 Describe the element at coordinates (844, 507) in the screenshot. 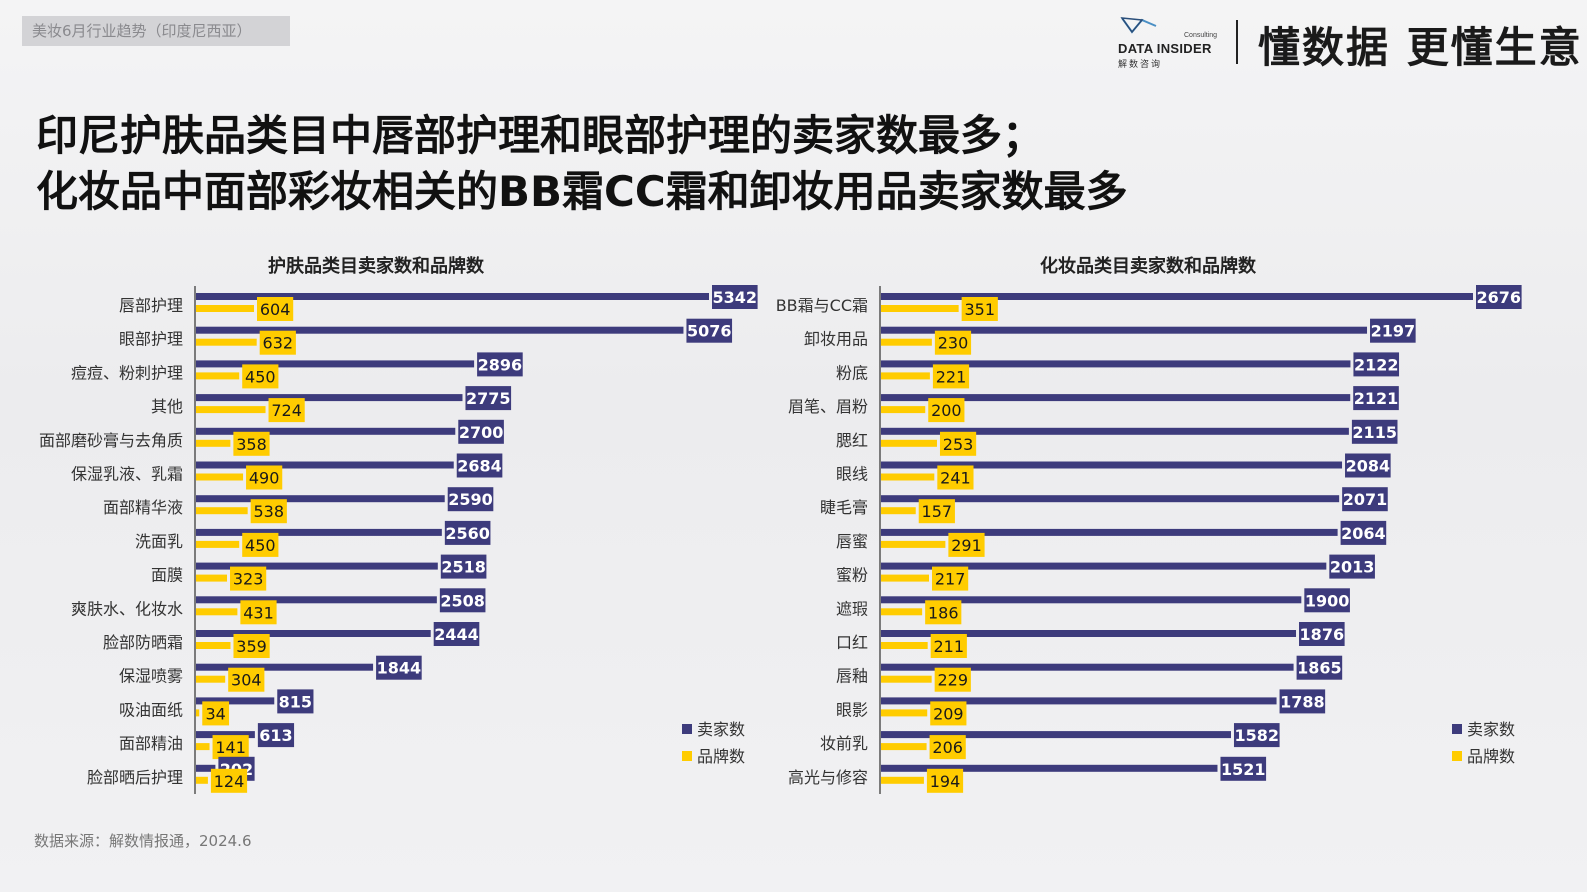

I see `makeup-category-label: 睫毛膏` at that location.